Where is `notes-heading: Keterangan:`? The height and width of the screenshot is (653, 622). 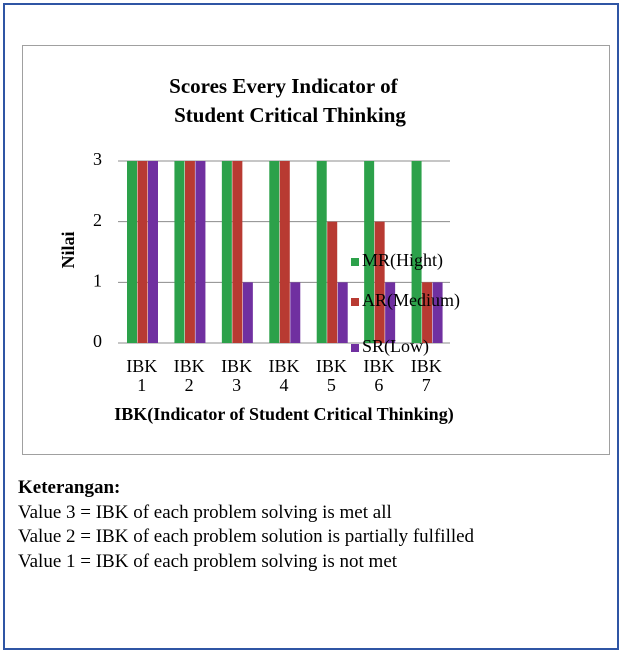
notes-heading: Keterangan: is located at coordinates (69, 487).